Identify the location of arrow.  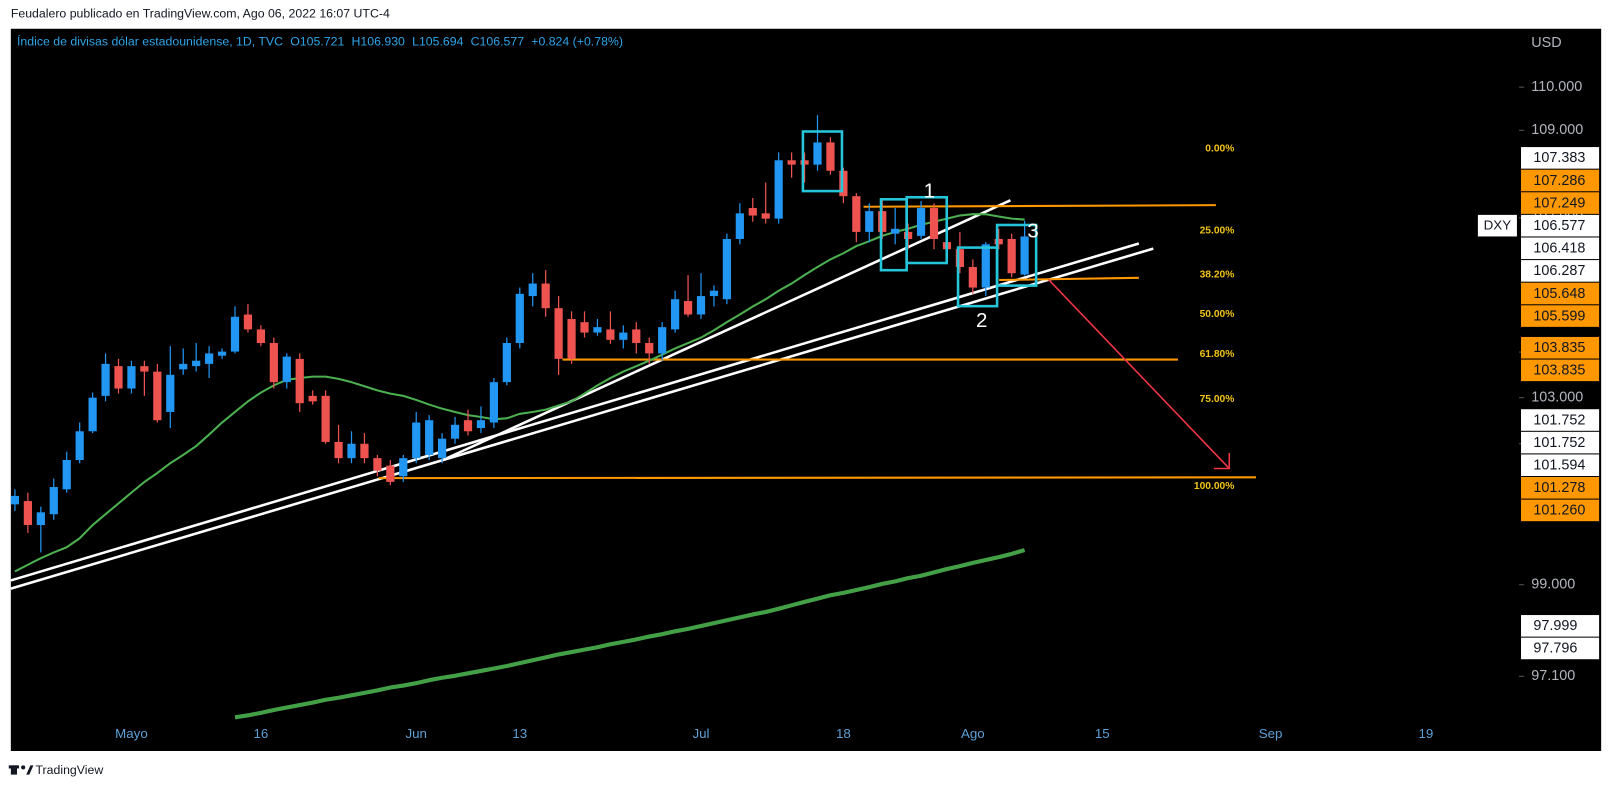
(1138, 373).